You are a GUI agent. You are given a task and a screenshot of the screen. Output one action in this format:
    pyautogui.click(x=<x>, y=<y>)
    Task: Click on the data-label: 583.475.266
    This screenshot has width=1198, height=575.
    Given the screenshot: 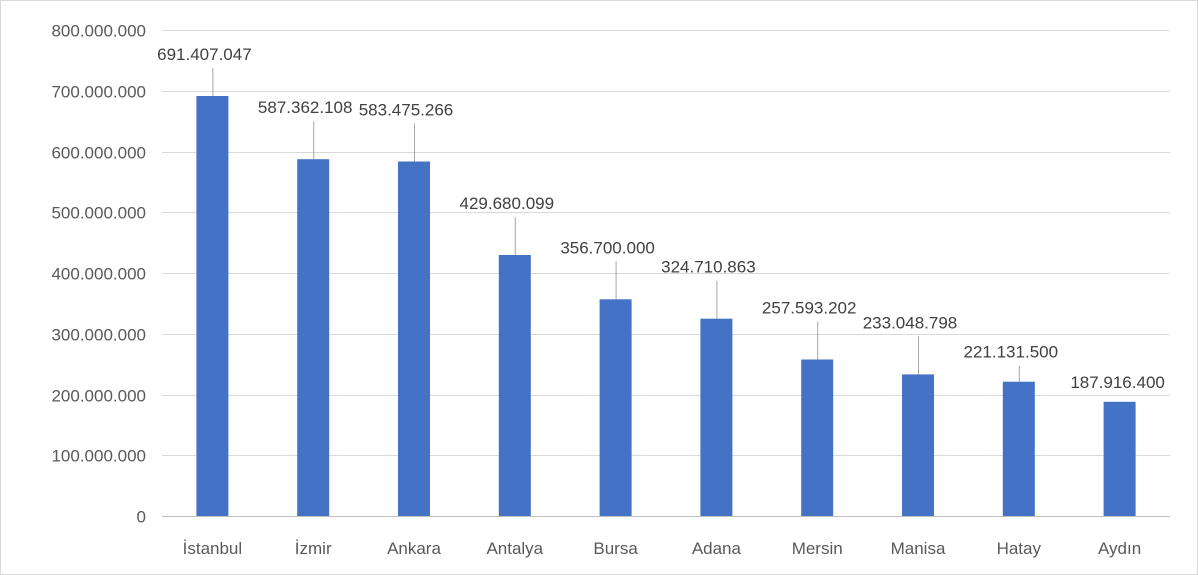 What is the action you would take?
    pyautogui.click(x=406, y=110)
    